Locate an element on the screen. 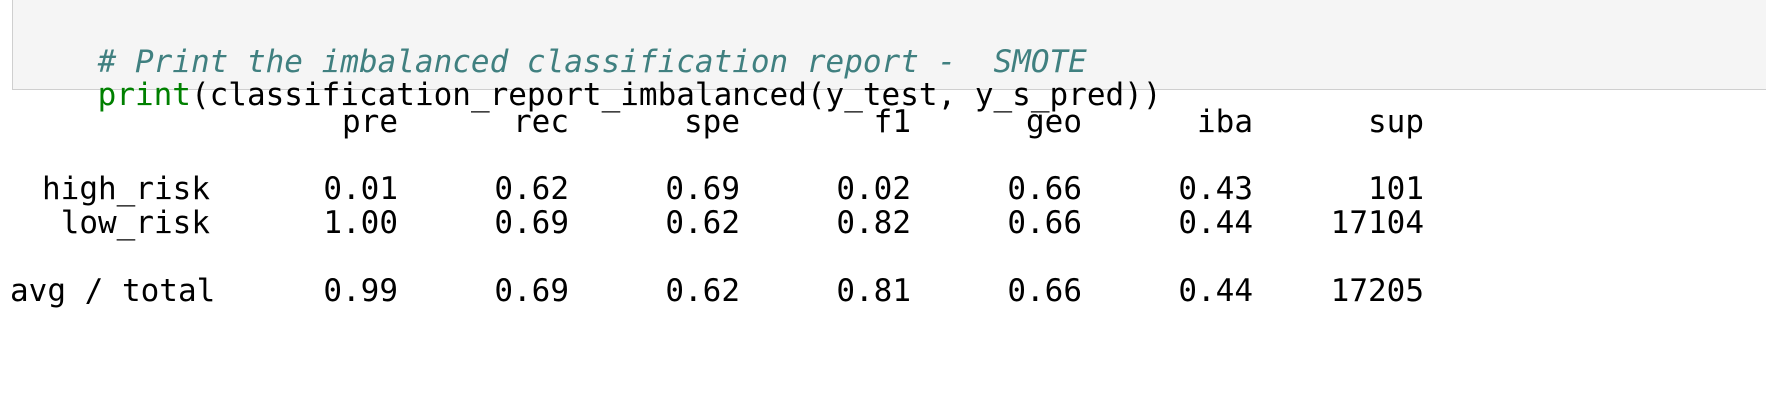 The height and width of the screenshot is (404, 1766). cell-high-risk-sup: 101 is located at coordinates (1396, 189).